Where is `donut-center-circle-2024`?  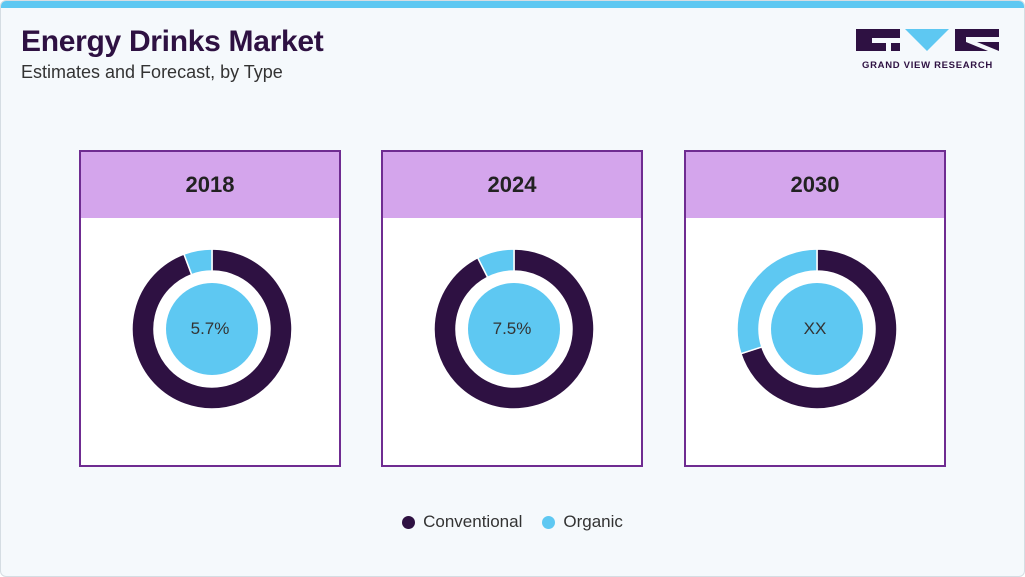 donut-center-circle-2024 is located at coordinates (514, 329).